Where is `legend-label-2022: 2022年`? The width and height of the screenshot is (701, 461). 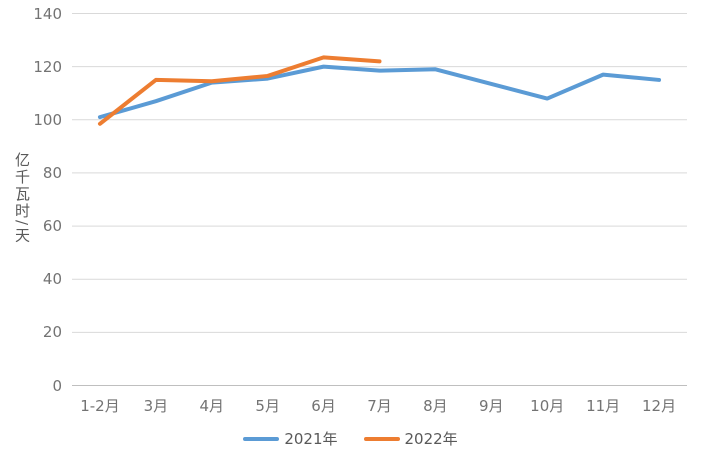 legend-label-2022: 2022年 is located at coordinates (431, 439).